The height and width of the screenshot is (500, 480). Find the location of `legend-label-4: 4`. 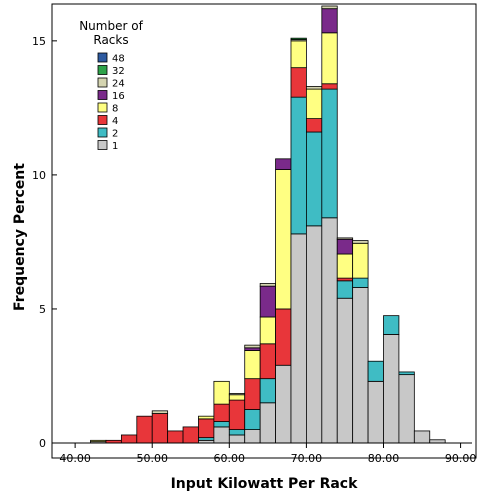

legend-label-4: 4 is located at coordinates (115, 121).